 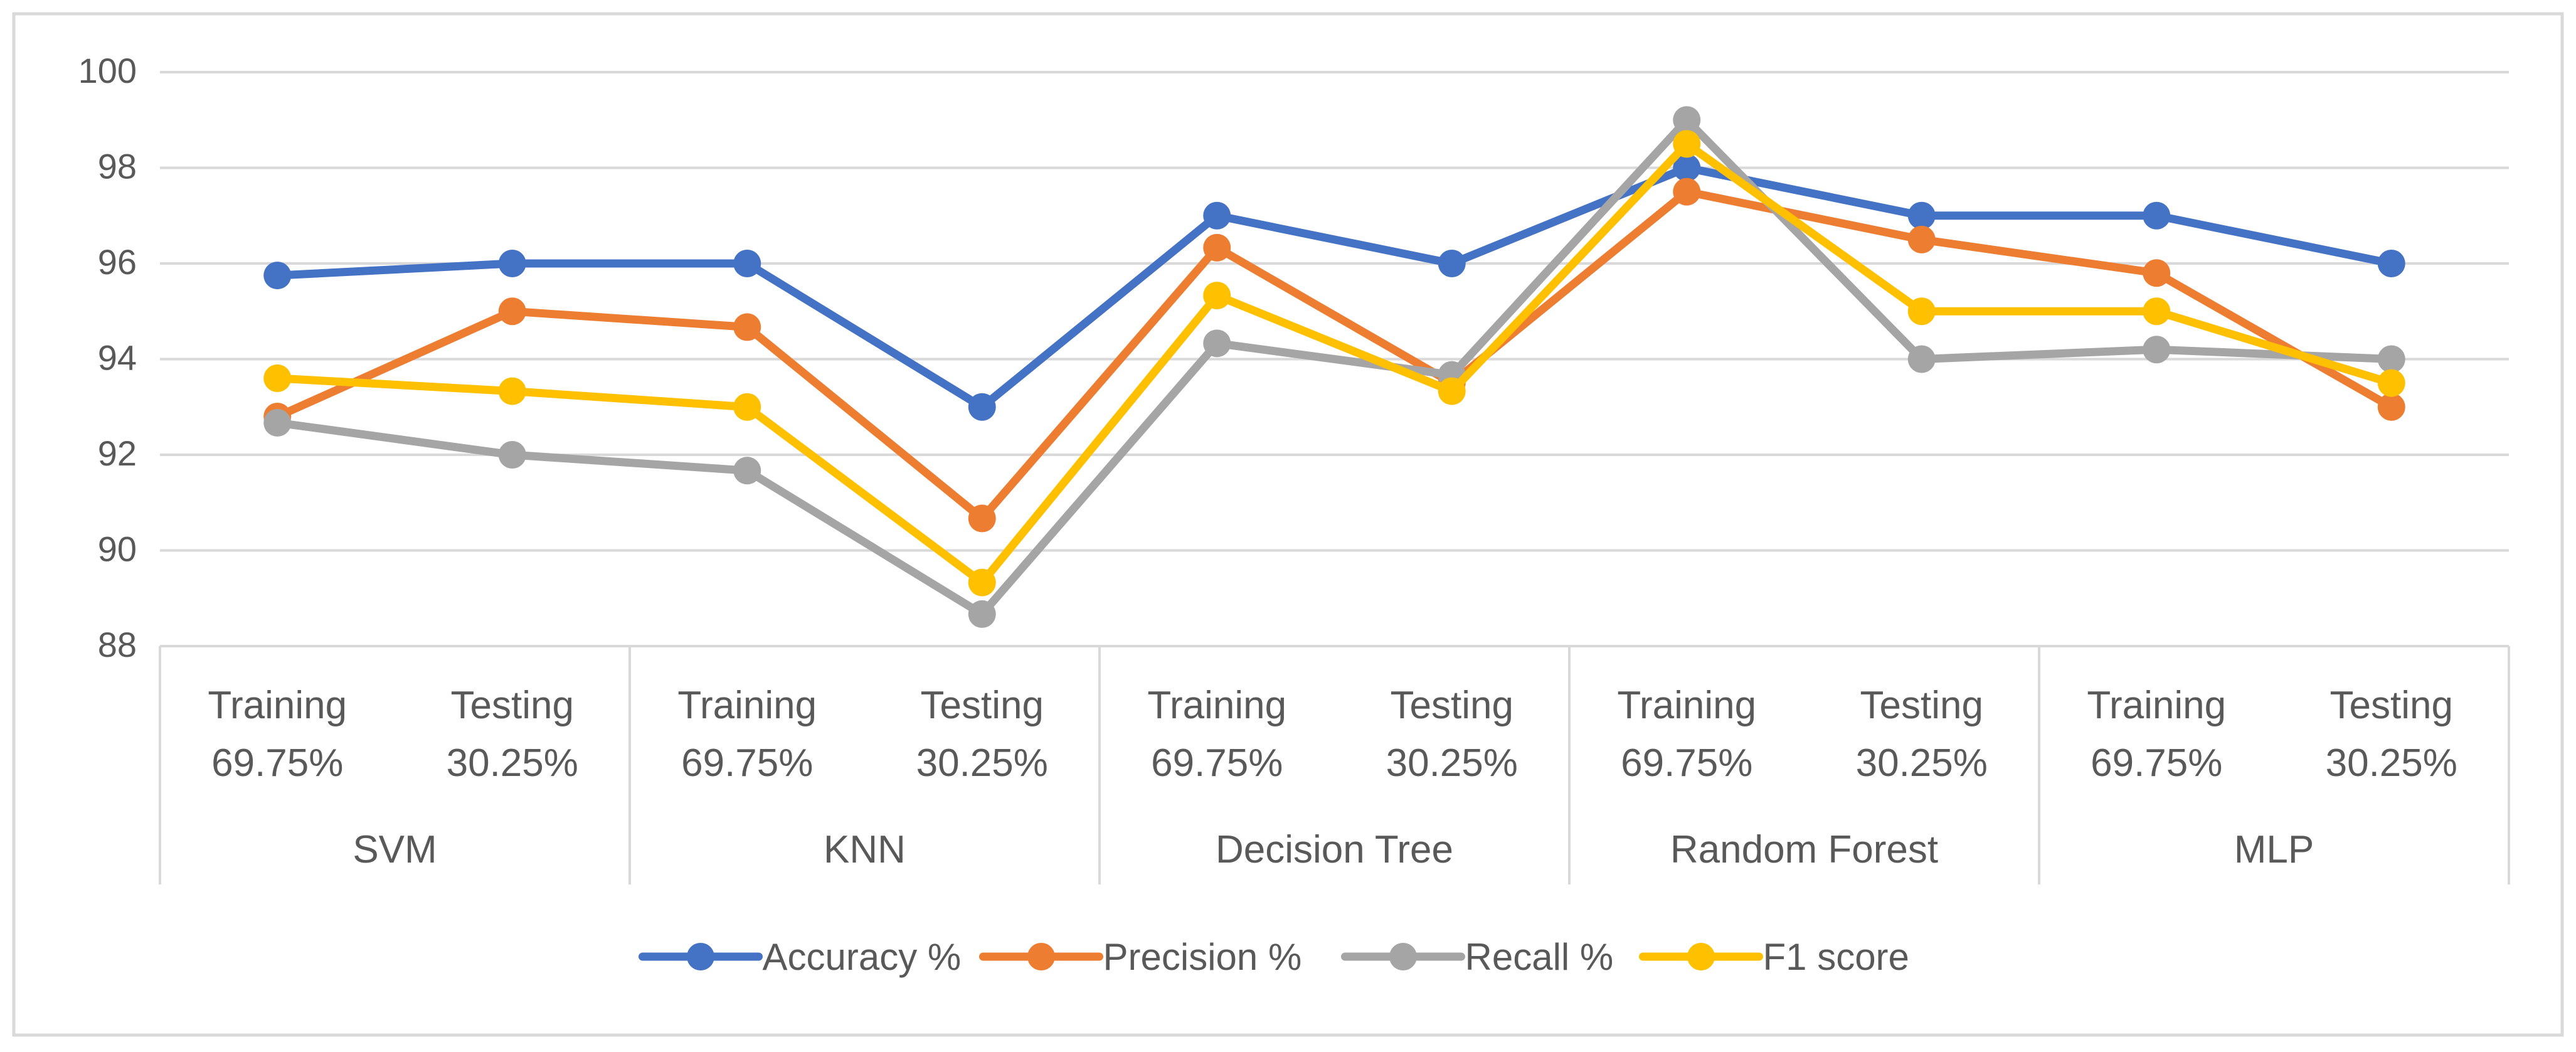 I want to click on legend-label: F1 score, so click(x=1836, y=957).